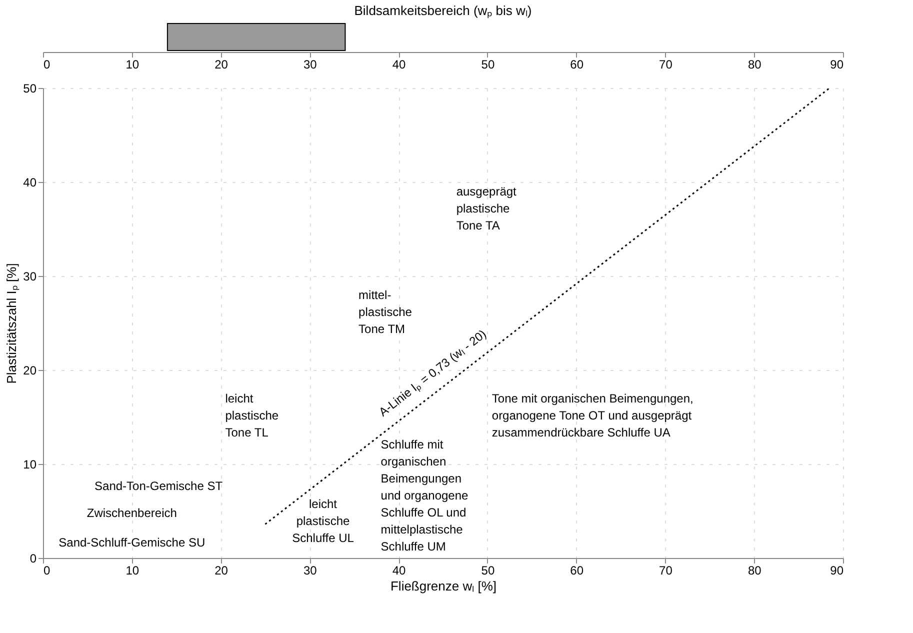  I want to click on annotation: leicht plastische Schluffe UL, so click(323, 520).